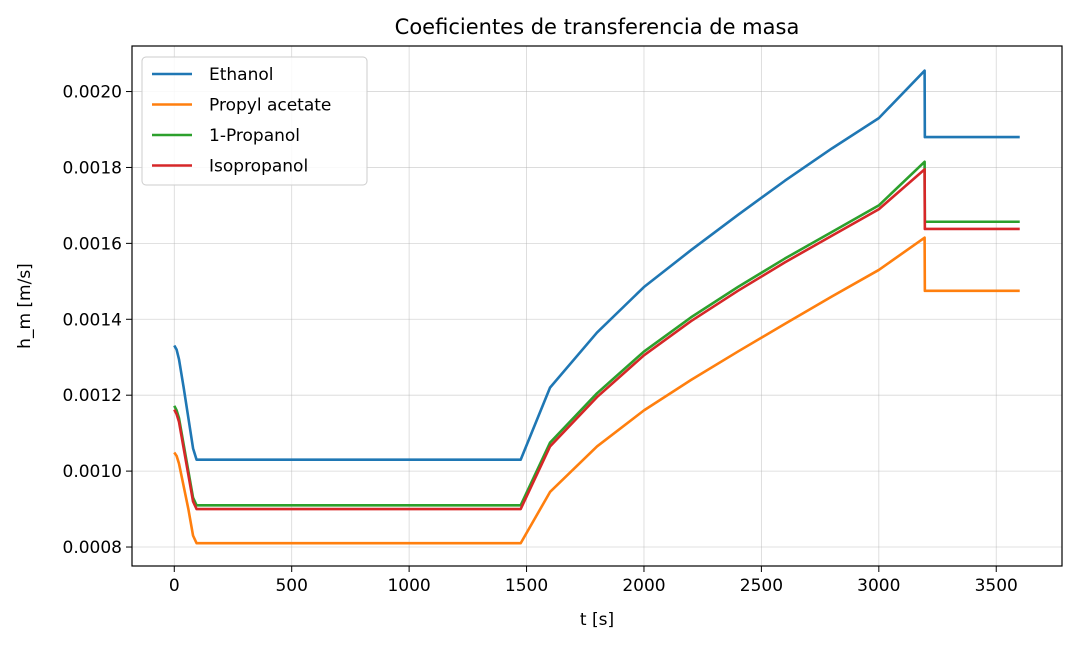 This screenshot has width=1076, height=648. Describe the element at coordinates (92, 93) in the screenshot. I see `y-tick-label: 0.0020` at that location.